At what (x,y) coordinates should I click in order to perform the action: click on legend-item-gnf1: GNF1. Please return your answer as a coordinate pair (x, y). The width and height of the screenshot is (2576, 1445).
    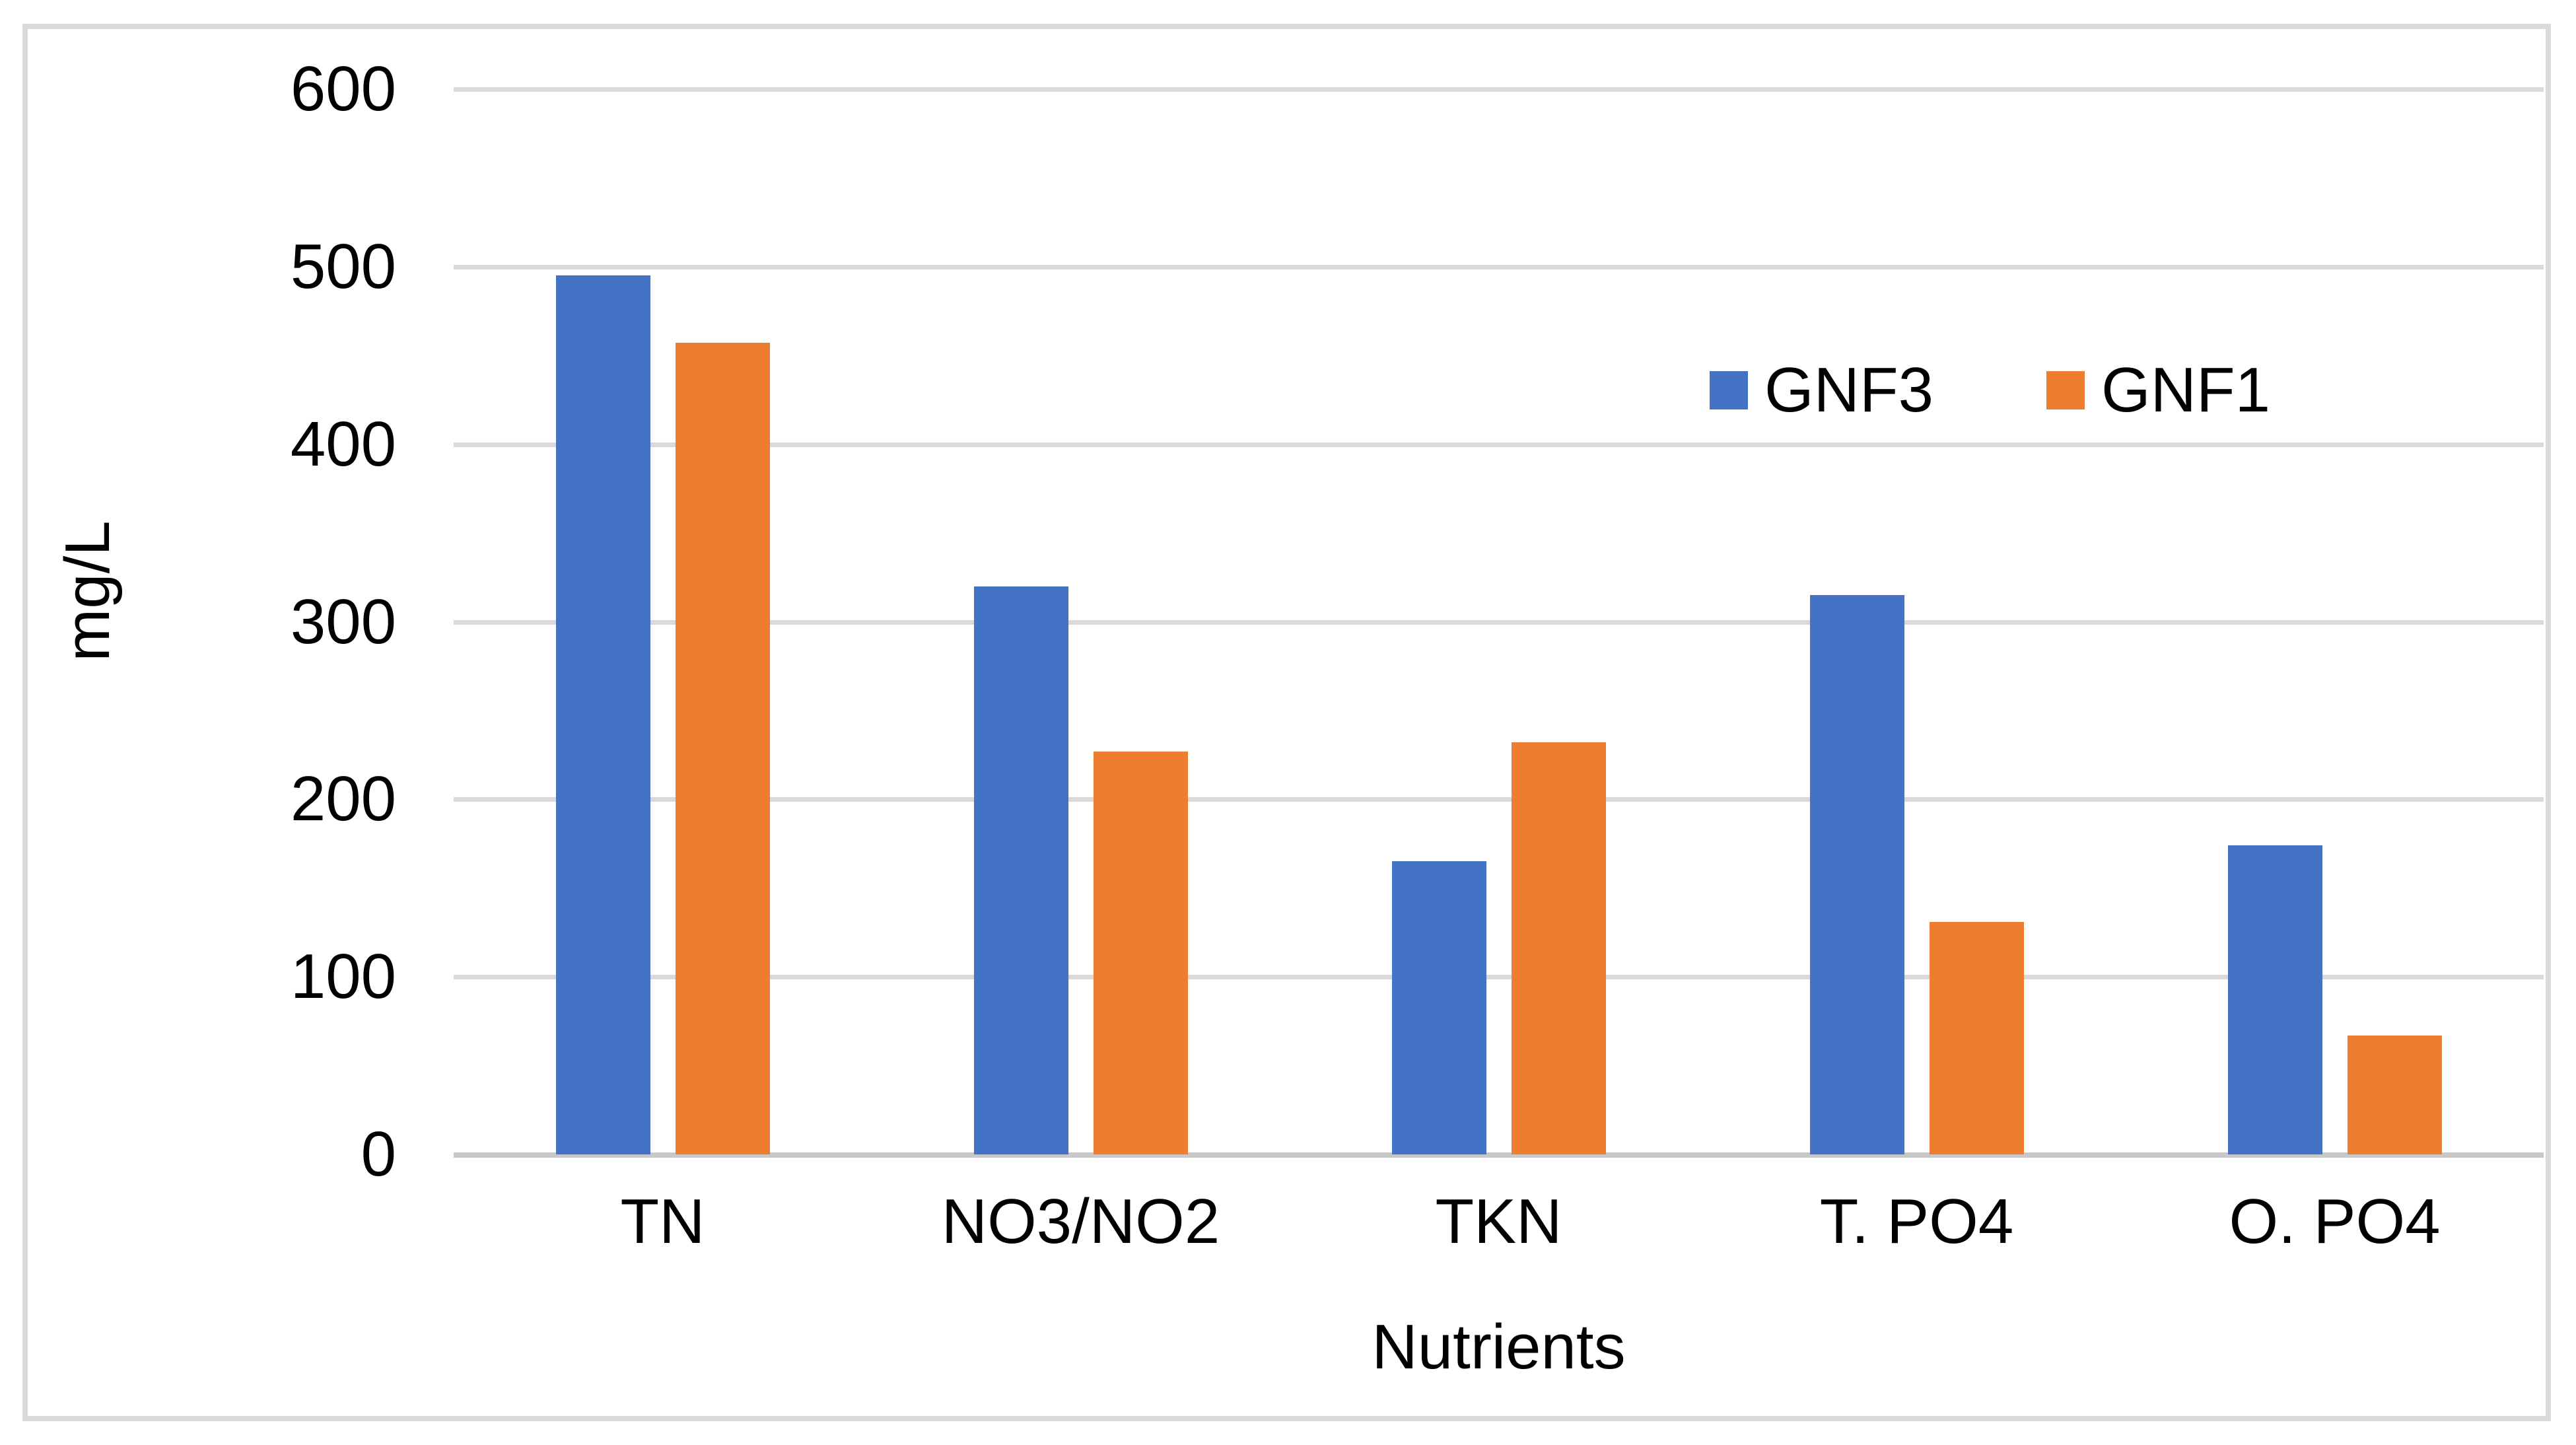
    Looking at the image, I should click on (2158, 390).